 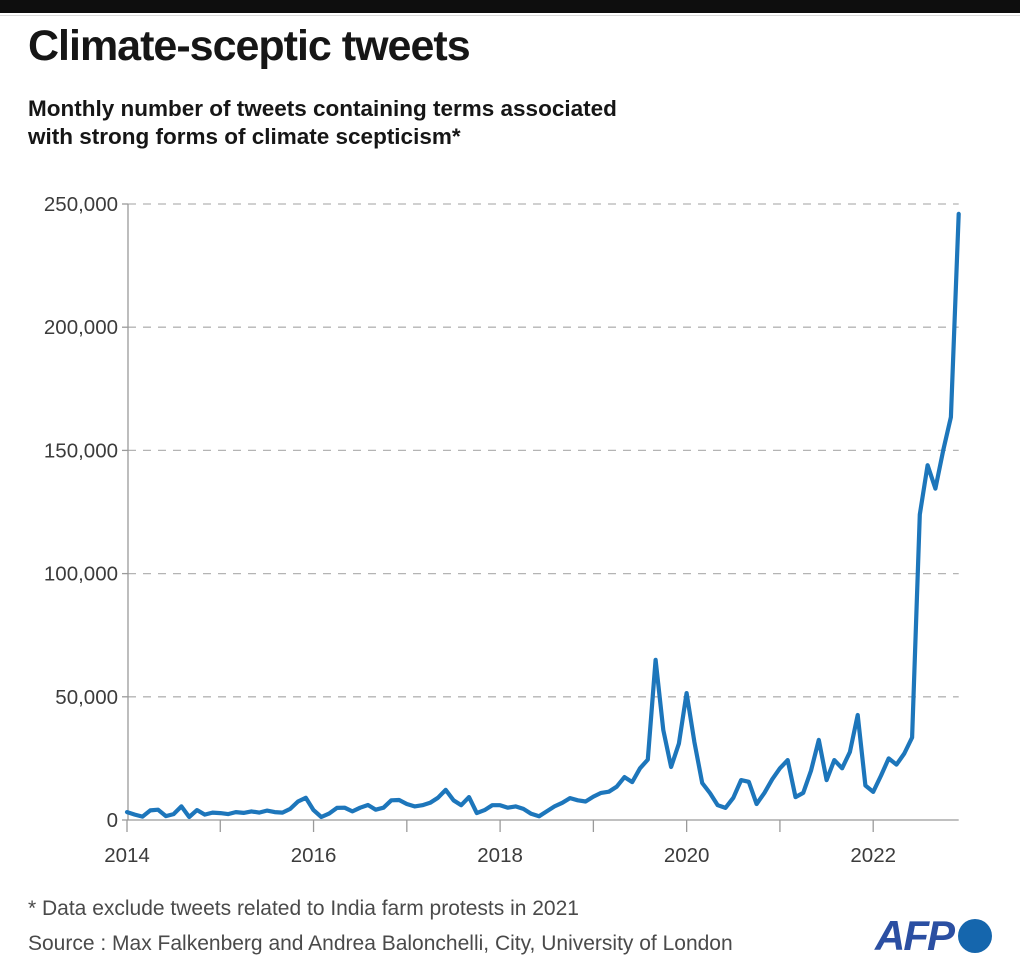 I want to click on x-tick-label-2020: 2020, so click(x=687, y=855).